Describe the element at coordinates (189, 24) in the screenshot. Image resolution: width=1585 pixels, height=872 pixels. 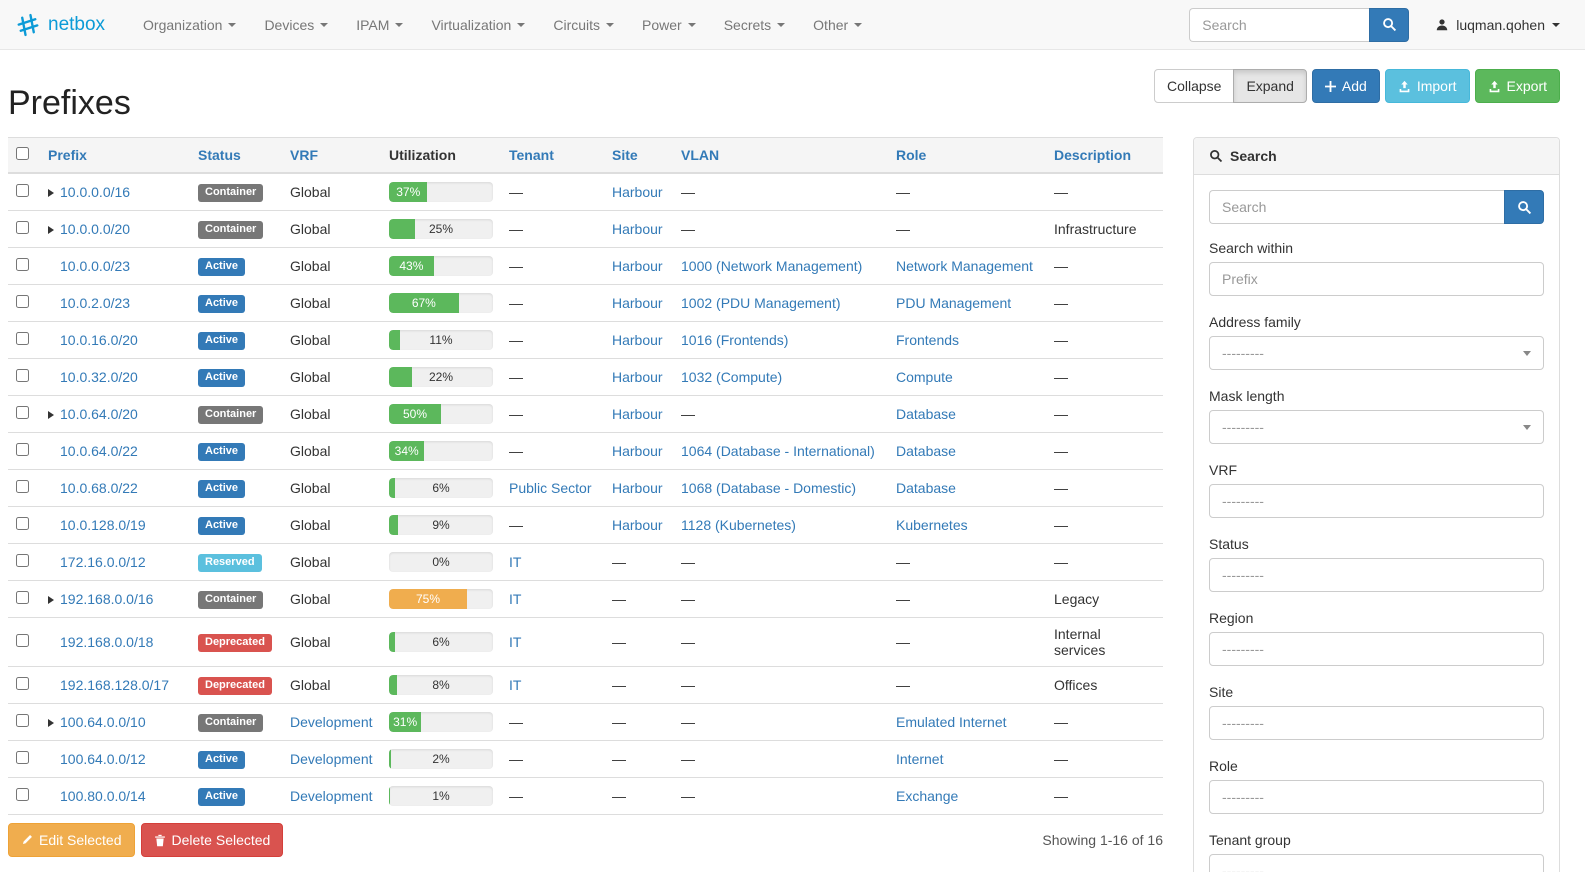
I see `nav-item-organization: Organization` at that location.